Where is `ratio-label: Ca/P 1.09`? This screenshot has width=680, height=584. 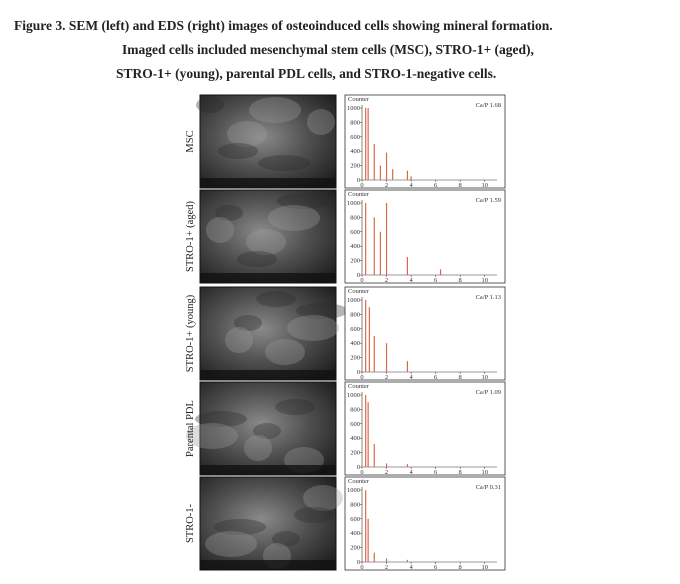 ratio-label: Ca/P 1.09 is located at coordinates (488, 392).